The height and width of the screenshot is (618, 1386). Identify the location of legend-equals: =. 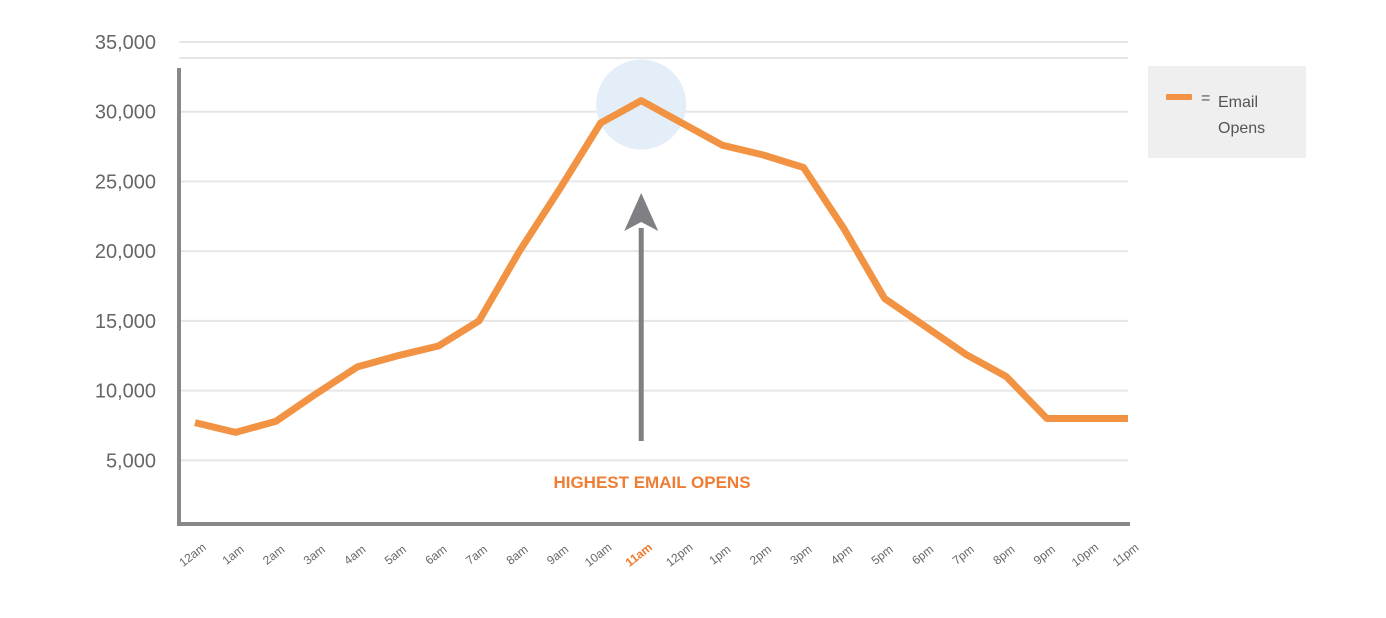
(1206, 98).